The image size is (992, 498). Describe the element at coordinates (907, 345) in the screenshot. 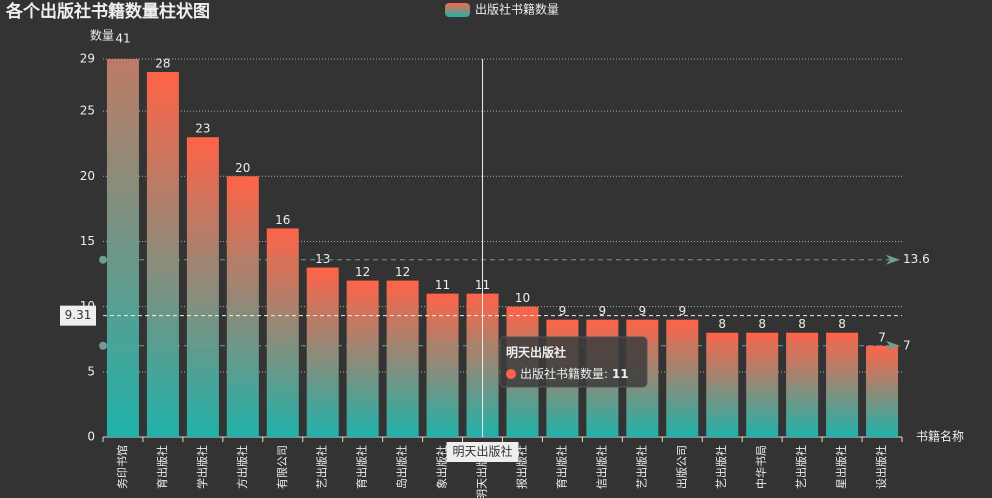

I see `mark-line-label: 7` at that location.